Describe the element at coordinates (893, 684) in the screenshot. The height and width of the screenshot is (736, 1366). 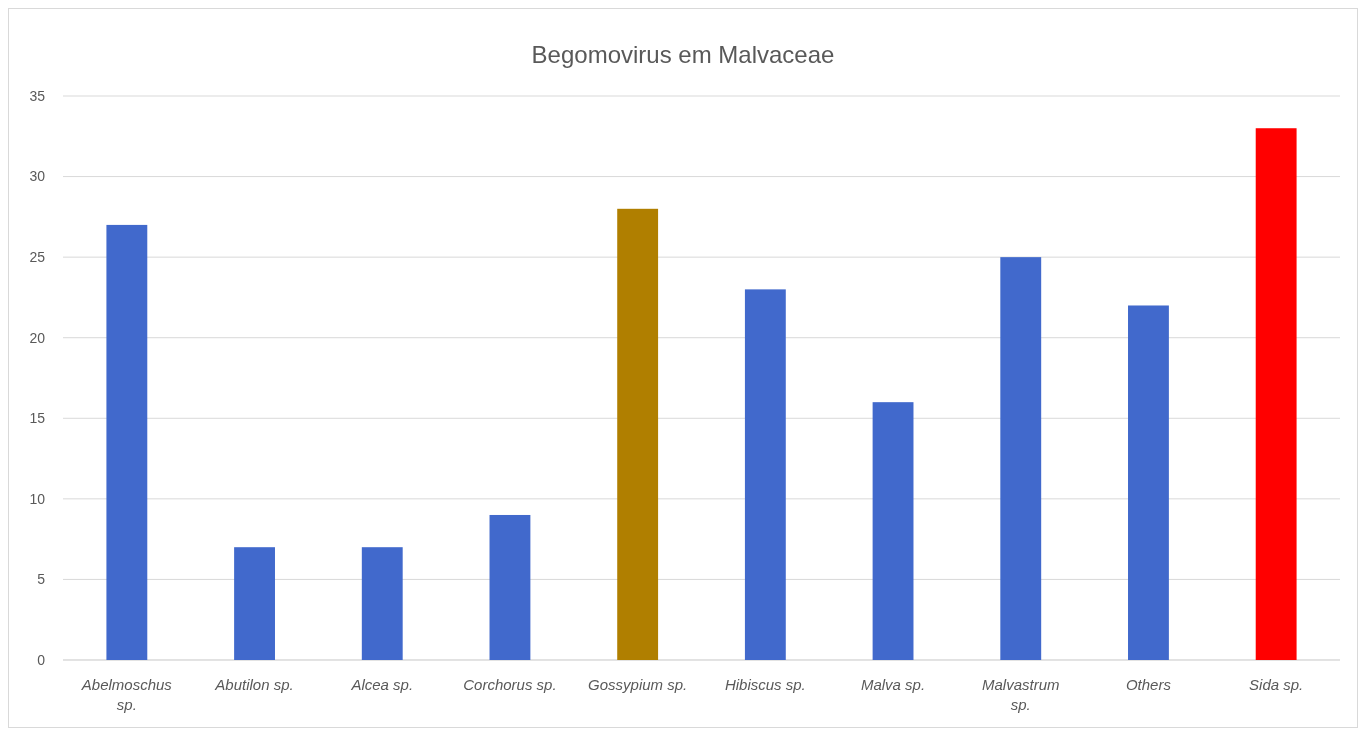
I see `x-tick-label: Malva sp.` at that location.